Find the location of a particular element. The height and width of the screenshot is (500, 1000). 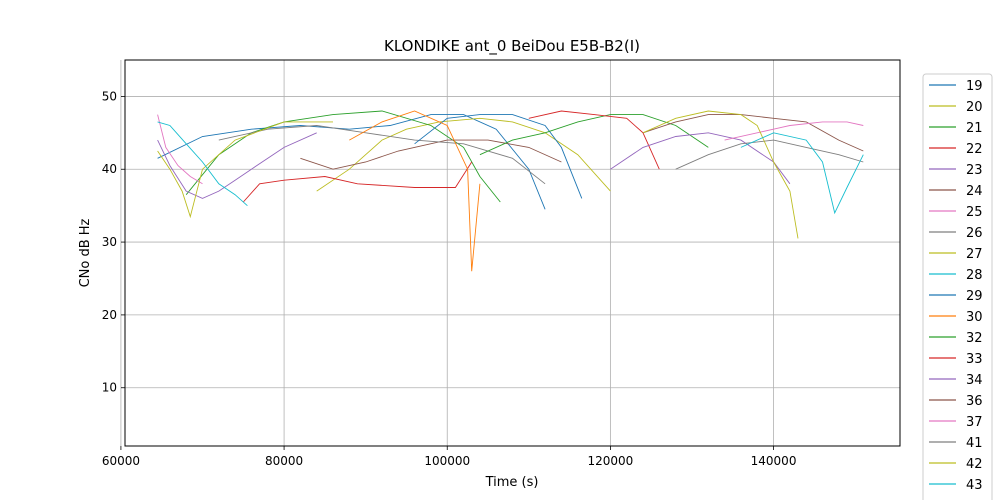

legend-label-19: 19 is located at coordinates (974, 86).